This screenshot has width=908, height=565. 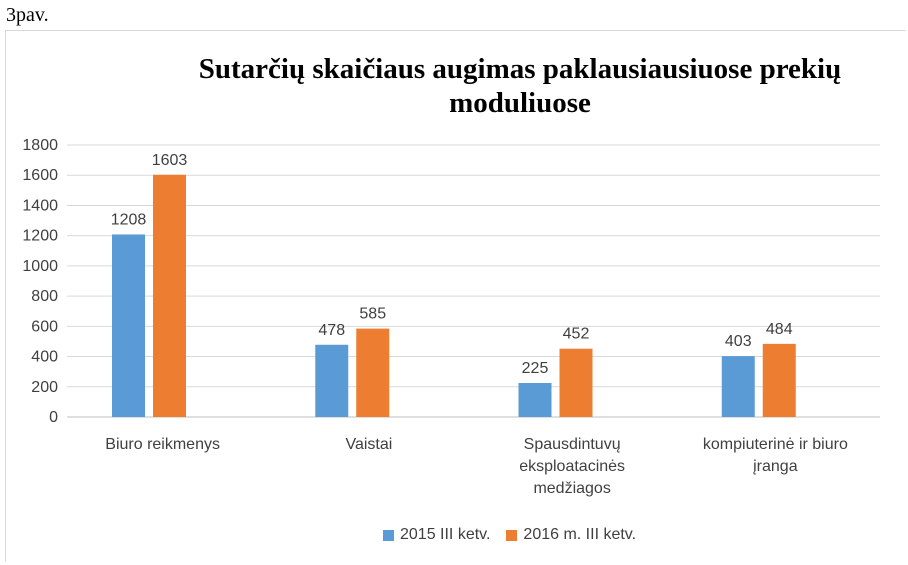 I want to click on y-tick-label: 400, so click(x=44, y=357).